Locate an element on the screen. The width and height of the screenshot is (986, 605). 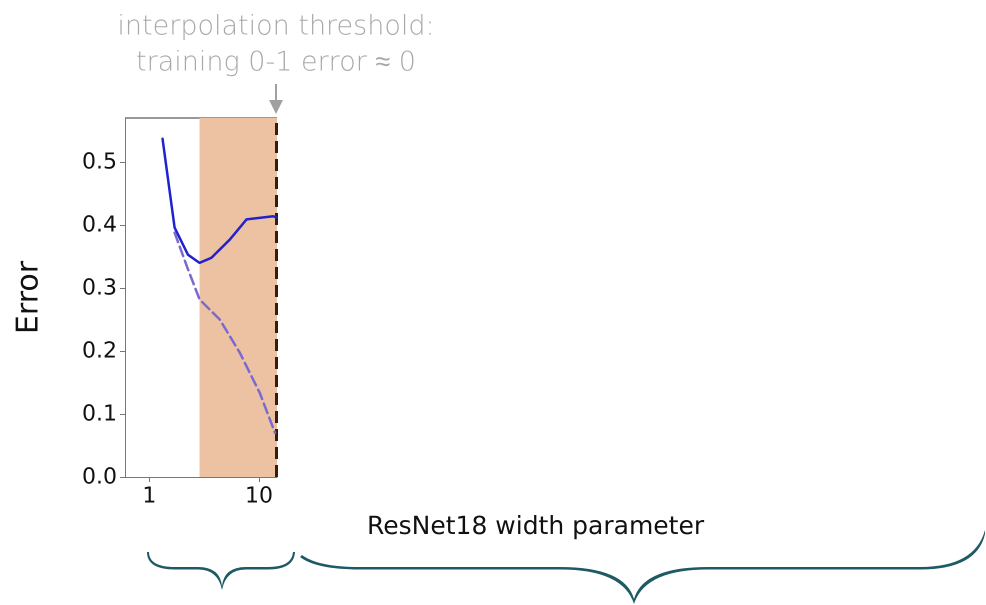
x-tick-label: 10 is located at coordinates (258, 496).